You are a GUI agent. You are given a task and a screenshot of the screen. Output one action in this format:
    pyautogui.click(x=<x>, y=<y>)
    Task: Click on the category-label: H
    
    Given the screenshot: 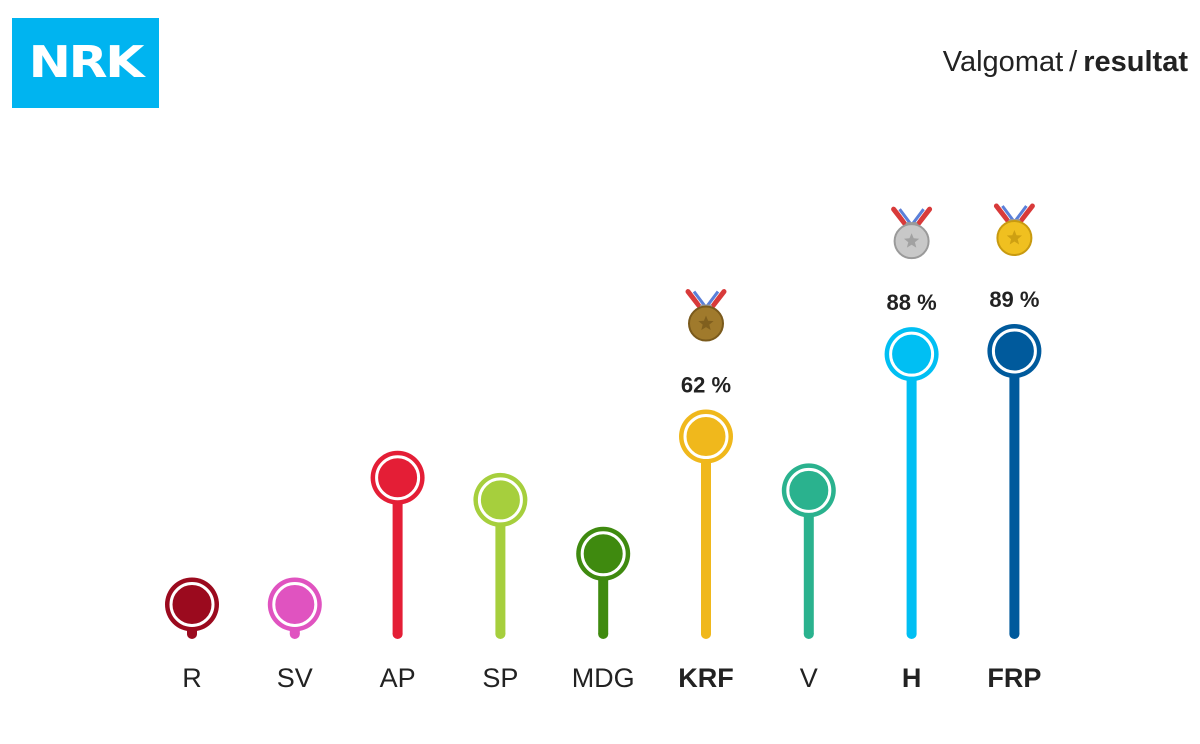 What is the action you would take?
    pyautogui.click(x=912, y=678)
    